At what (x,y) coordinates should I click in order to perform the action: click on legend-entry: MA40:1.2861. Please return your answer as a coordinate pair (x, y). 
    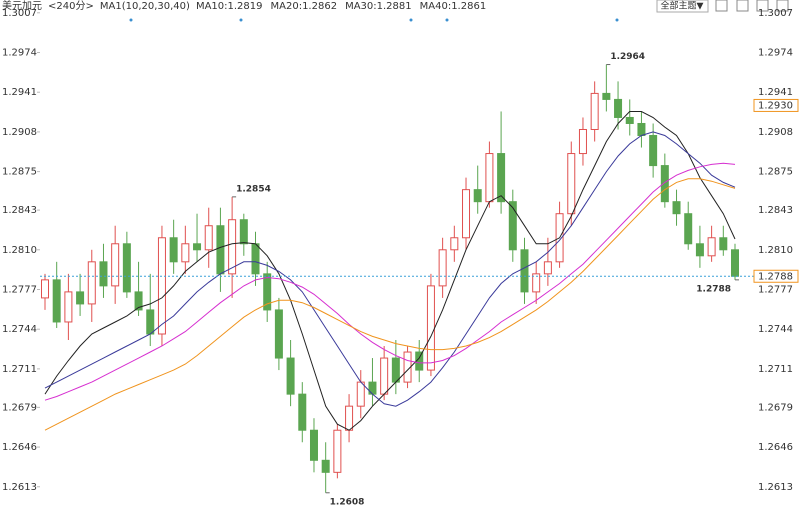
    Looking at the image, I should click on (453, 6).